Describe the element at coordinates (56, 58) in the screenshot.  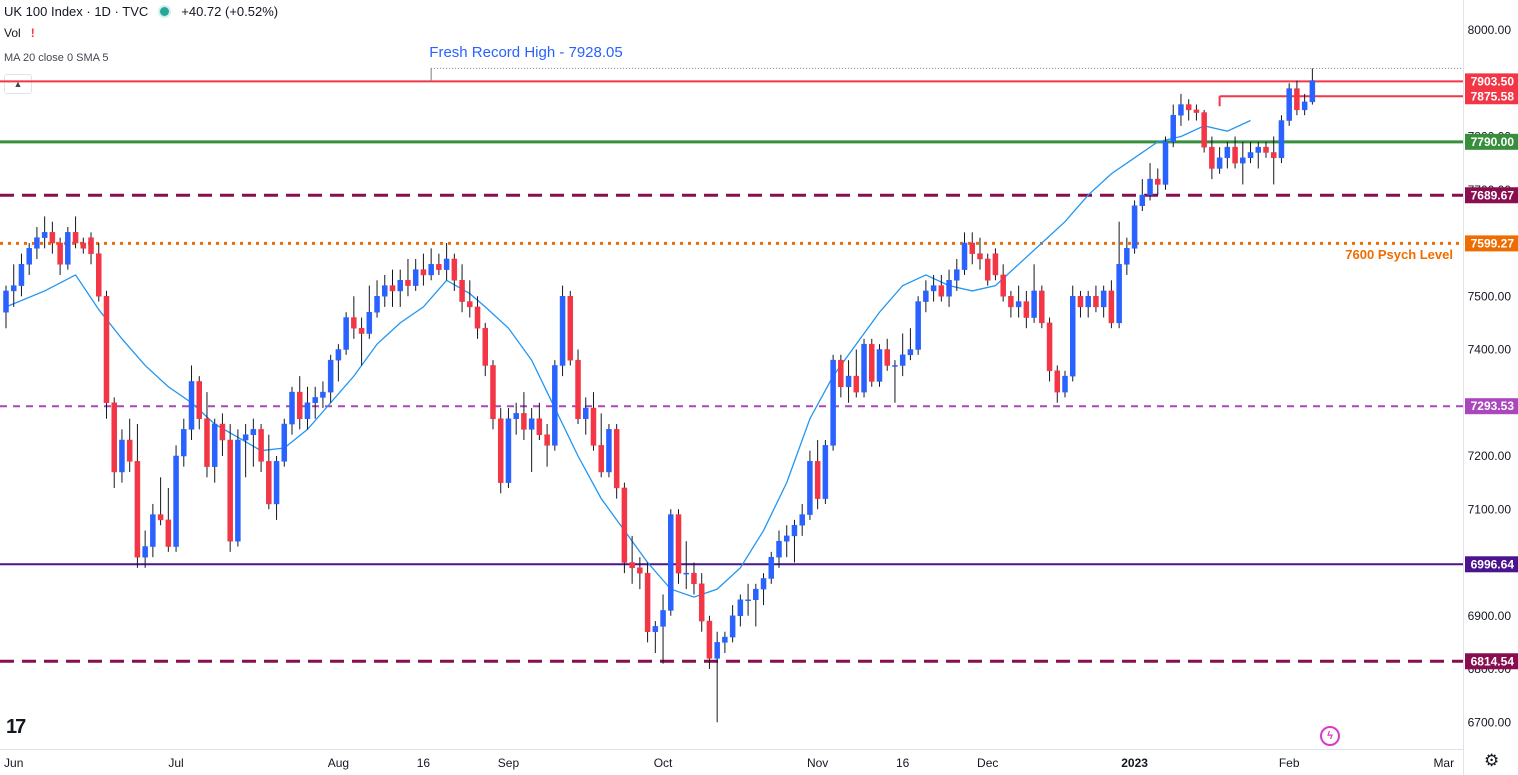
I see `ma-legend: MA 20 close 0 SMA 5` at that location.